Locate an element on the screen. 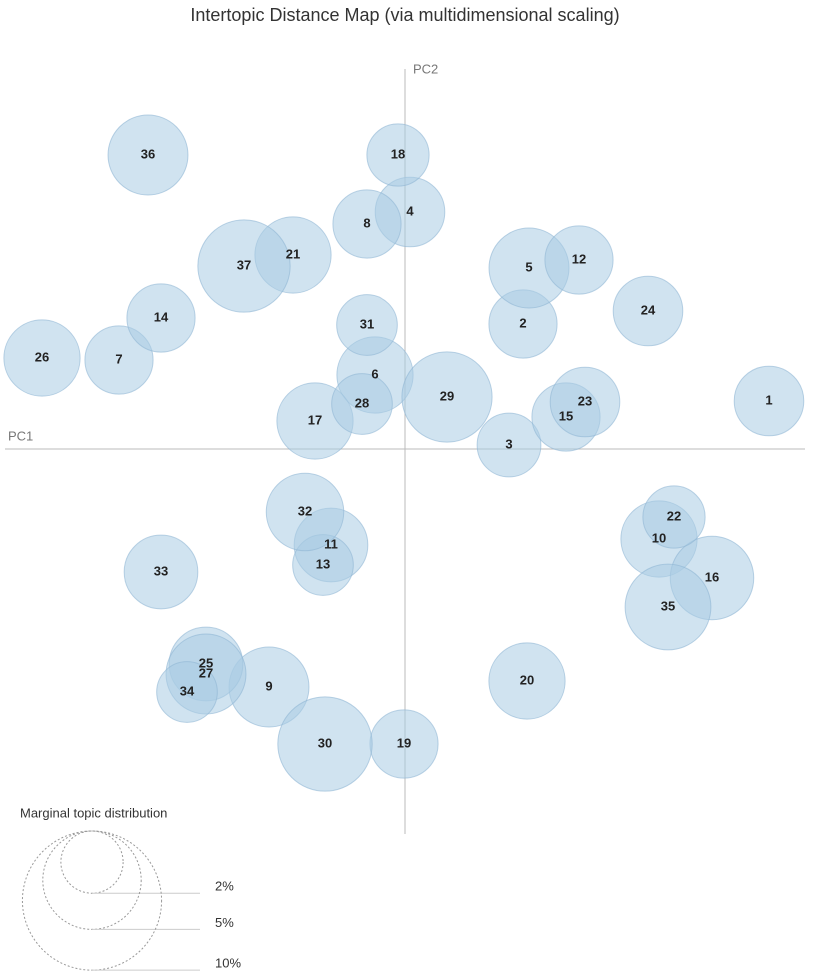  x-axis-label: PC1 is located at coordinates (20, 435).